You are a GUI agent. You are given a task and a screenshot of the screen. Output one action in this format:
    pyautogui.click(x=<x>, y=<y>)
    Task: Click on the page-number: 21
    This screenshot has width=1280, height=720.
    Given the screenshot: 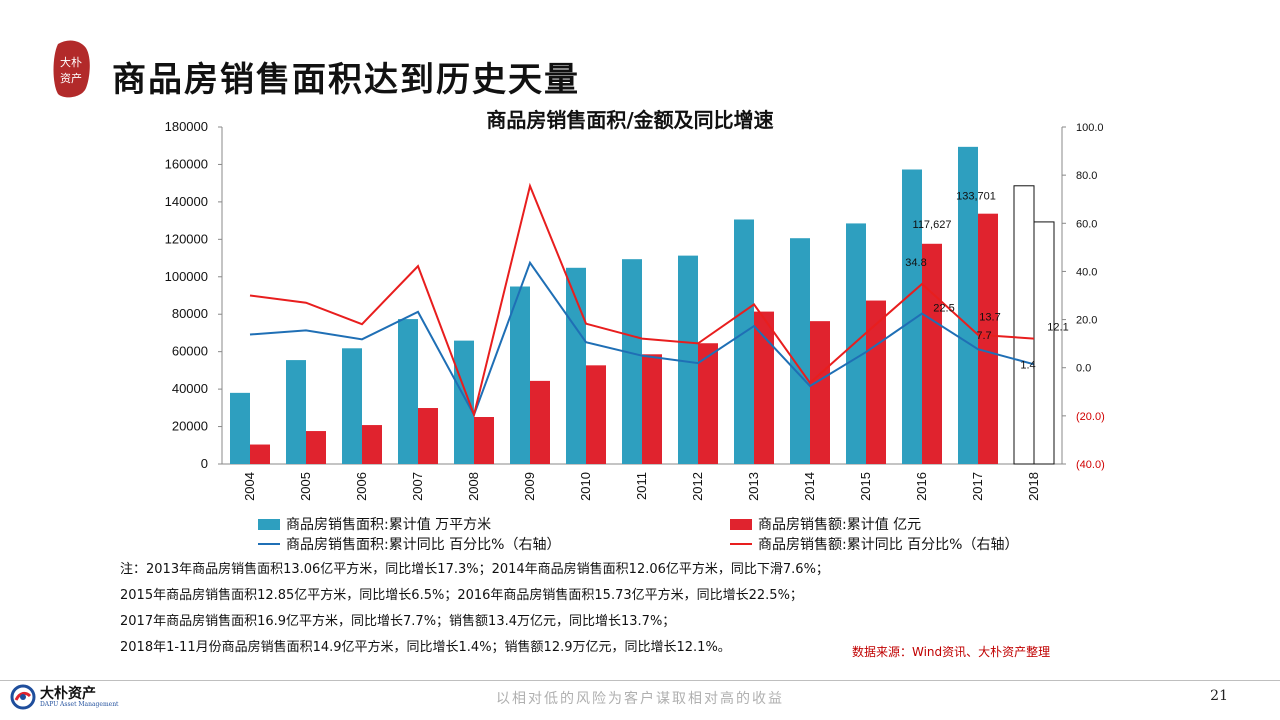 What is the action you would take?
    pyautogui.click(x=1219, y=696)
    